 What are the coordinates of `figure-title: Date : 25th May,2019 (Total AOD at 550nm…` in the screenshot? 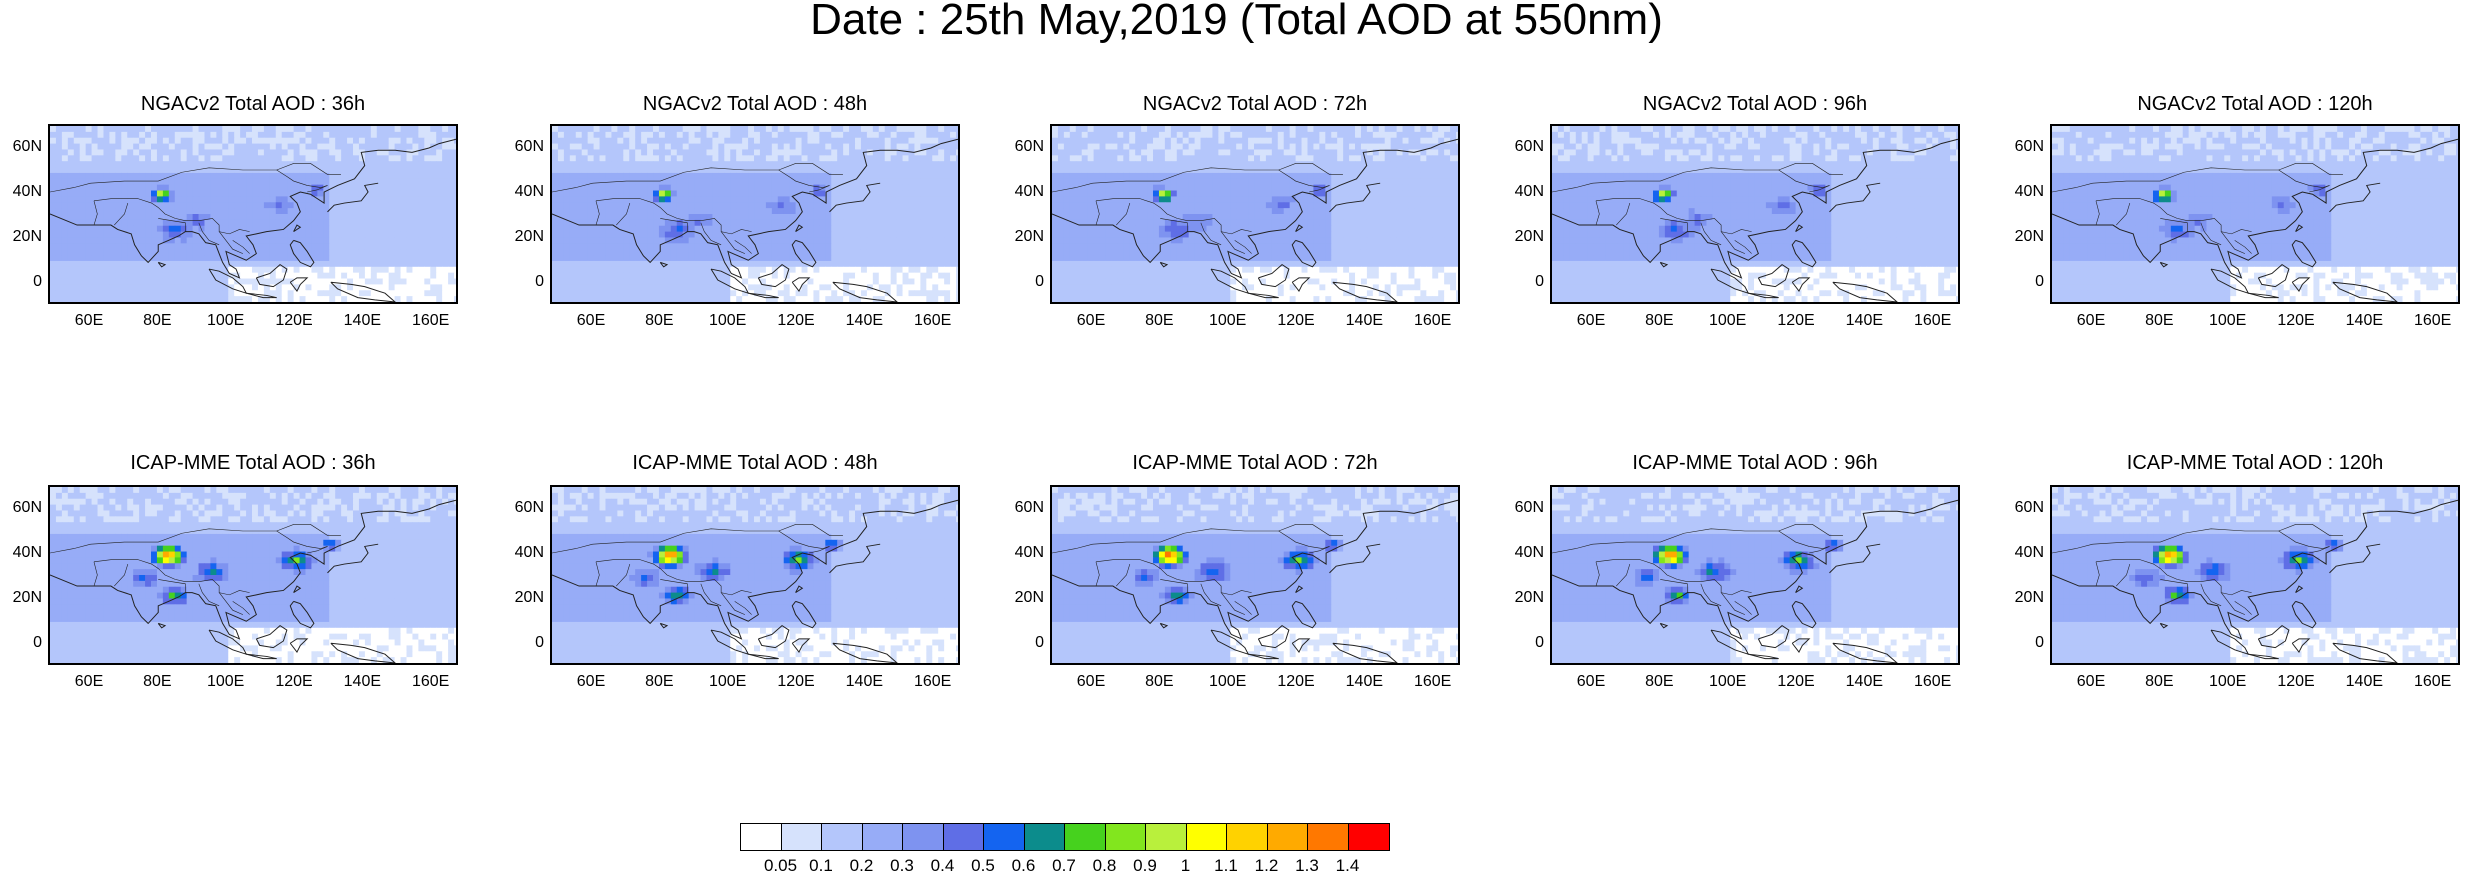 It's located at (1236, 23).